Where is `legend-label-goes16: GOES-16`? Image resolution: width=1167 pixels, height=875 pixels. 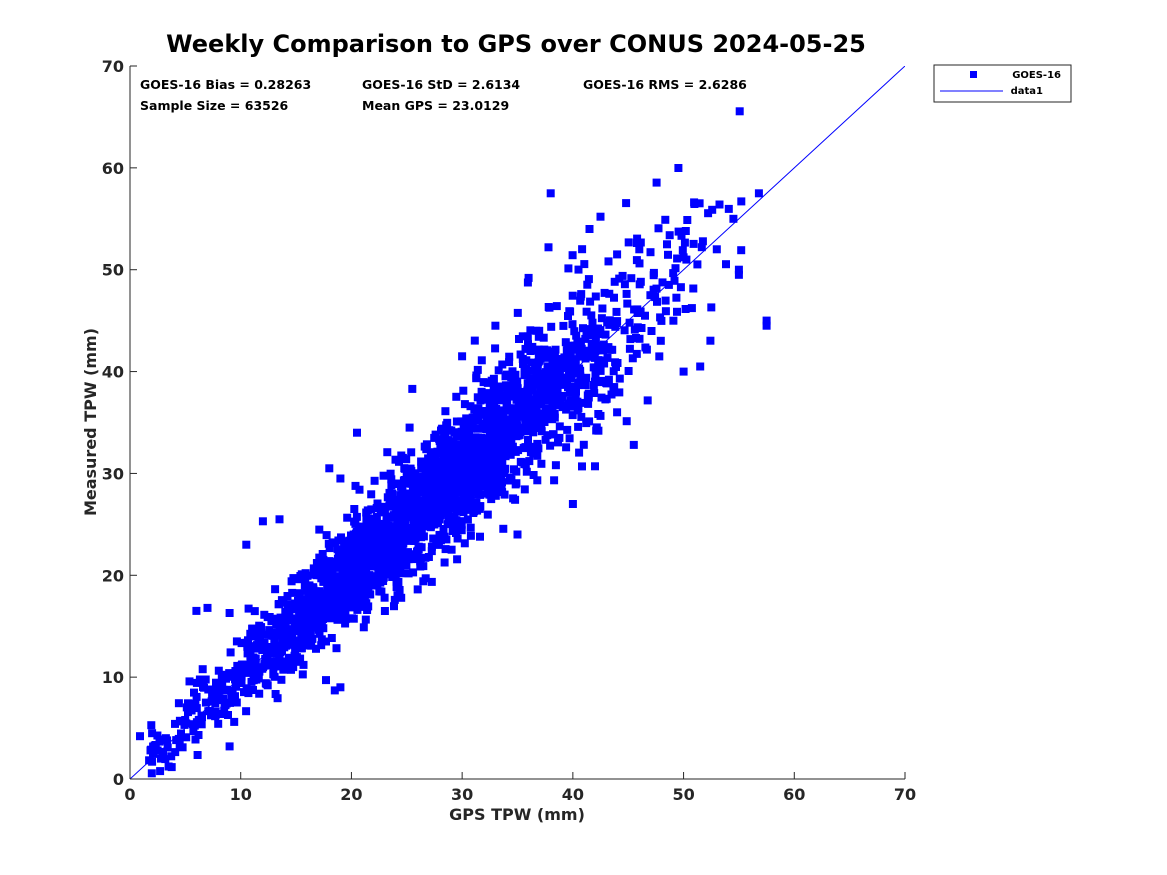 legend-label-goes16: GOES-16 is located at coordinates (1036, 75).